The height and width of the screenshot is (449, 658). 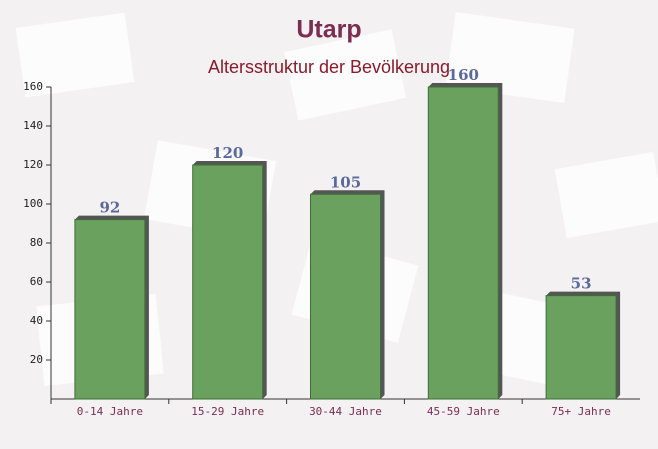 I want to click on y-tick-label: 40, so click(x=36, y=320).